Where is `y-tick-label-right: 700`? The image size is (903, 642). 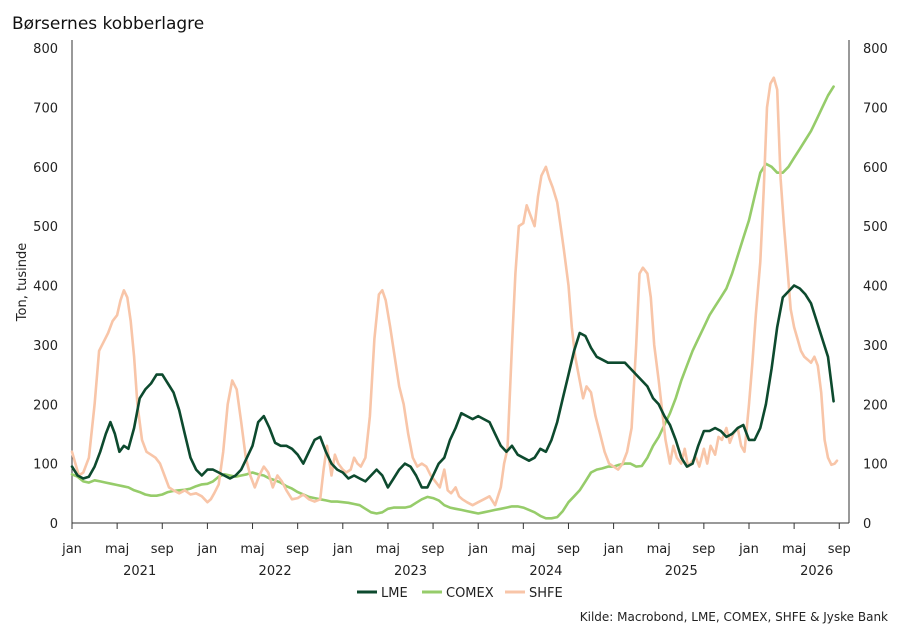 y-tick-label-right: 700 is located at coordinates (875, 108).